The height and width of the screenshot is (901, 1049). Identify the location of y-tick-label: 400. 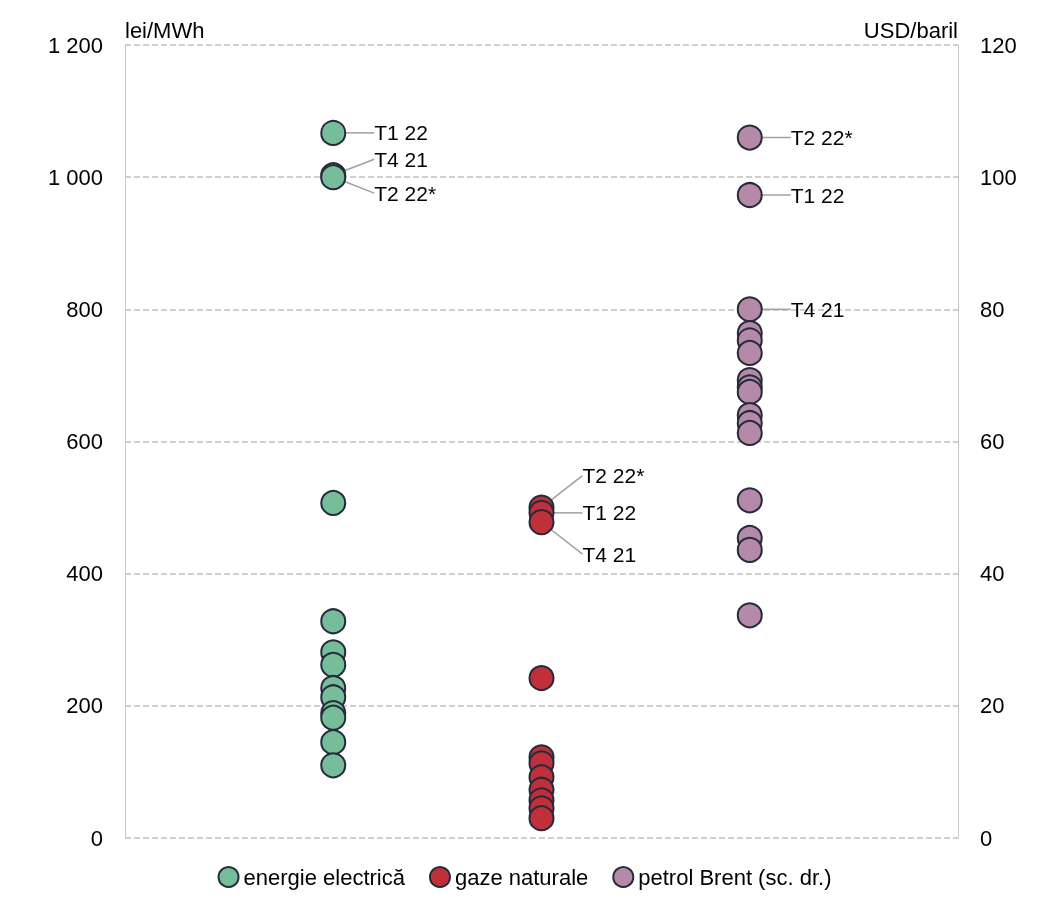
(84, 574).